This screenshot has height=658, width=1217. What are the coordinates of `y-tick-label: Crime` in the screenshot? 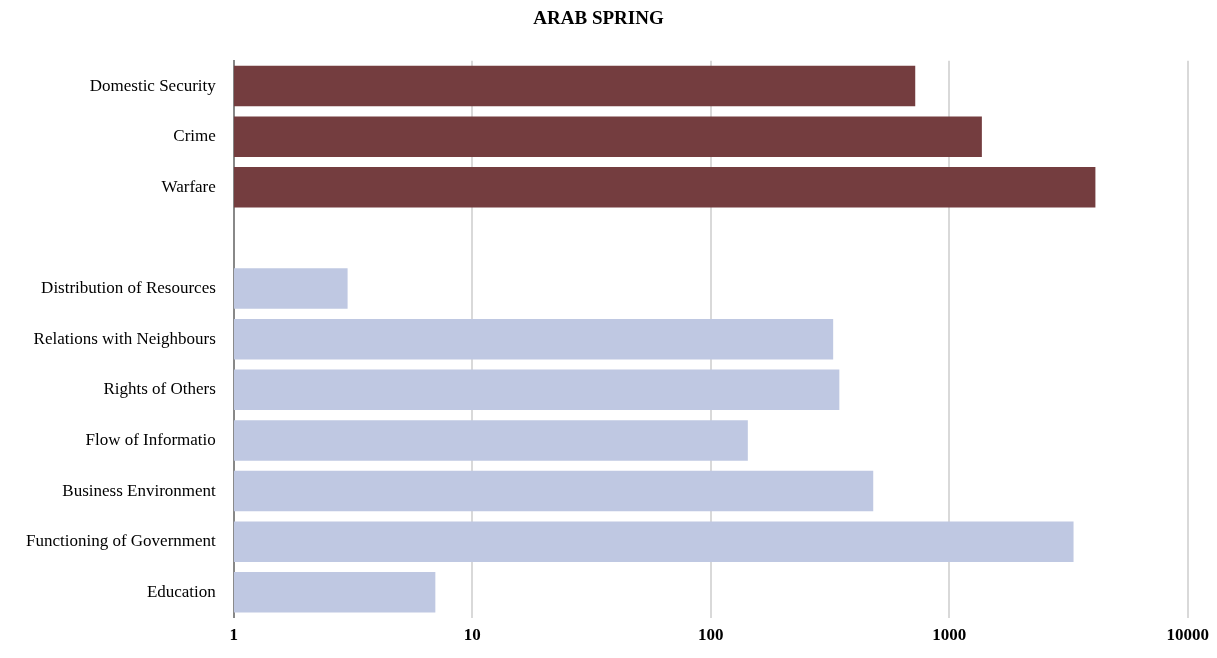 It's located at (194, 136).